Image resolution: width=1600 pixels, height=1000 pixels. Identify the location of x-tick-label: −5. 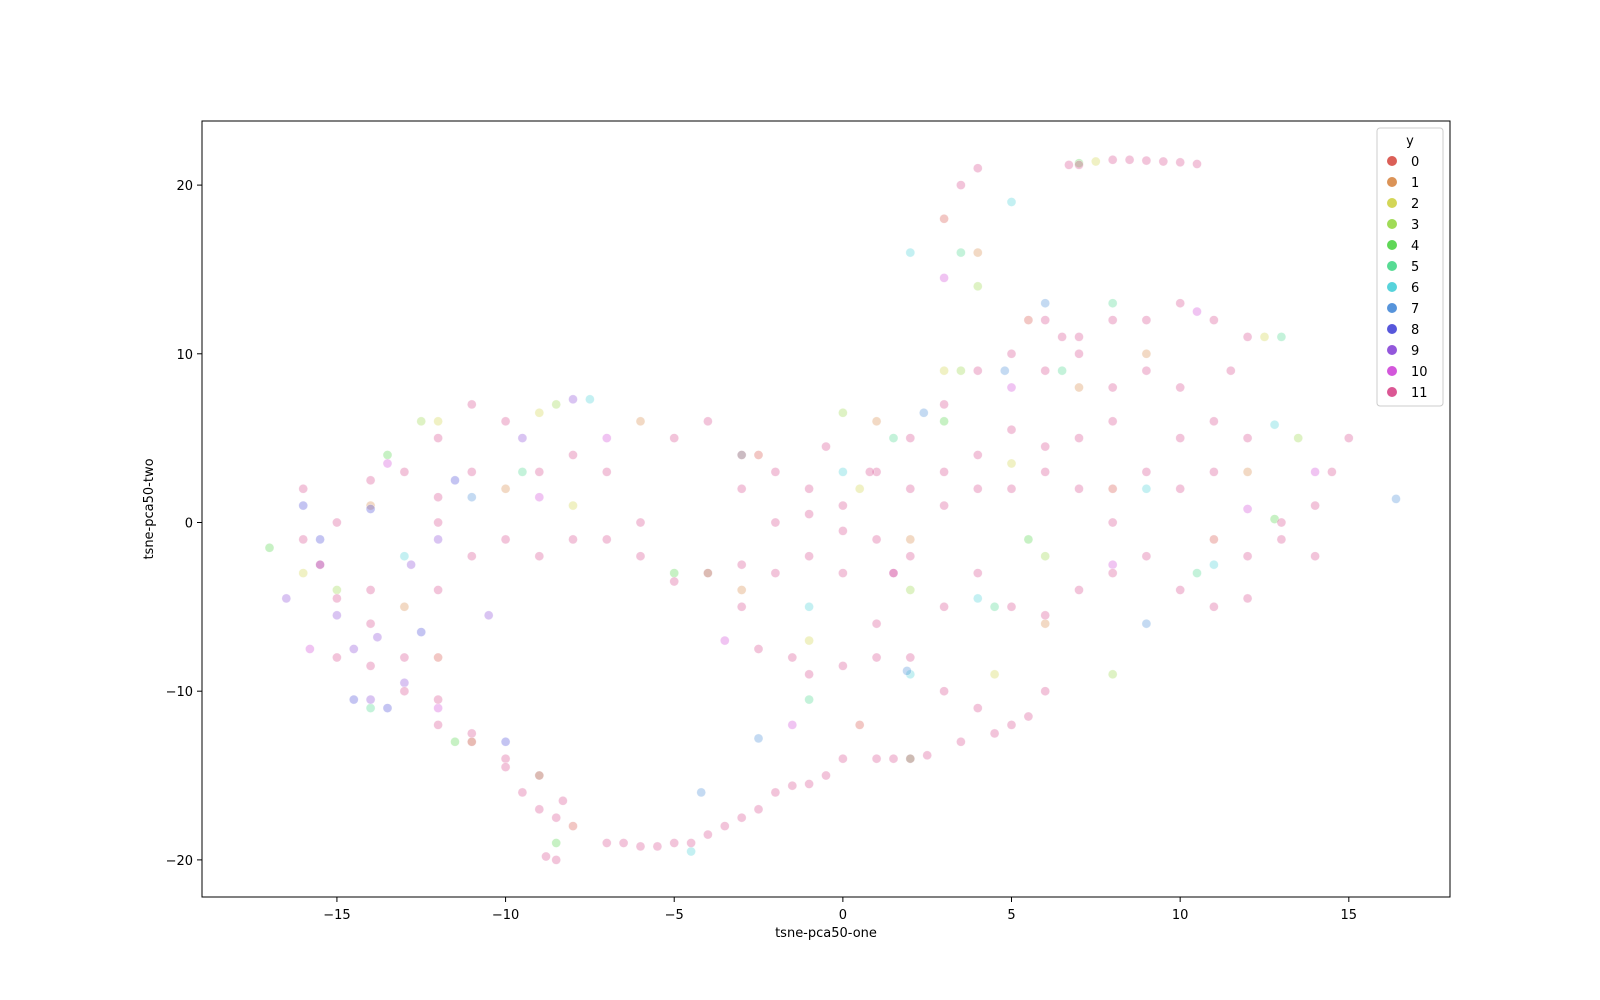
(674, 915).